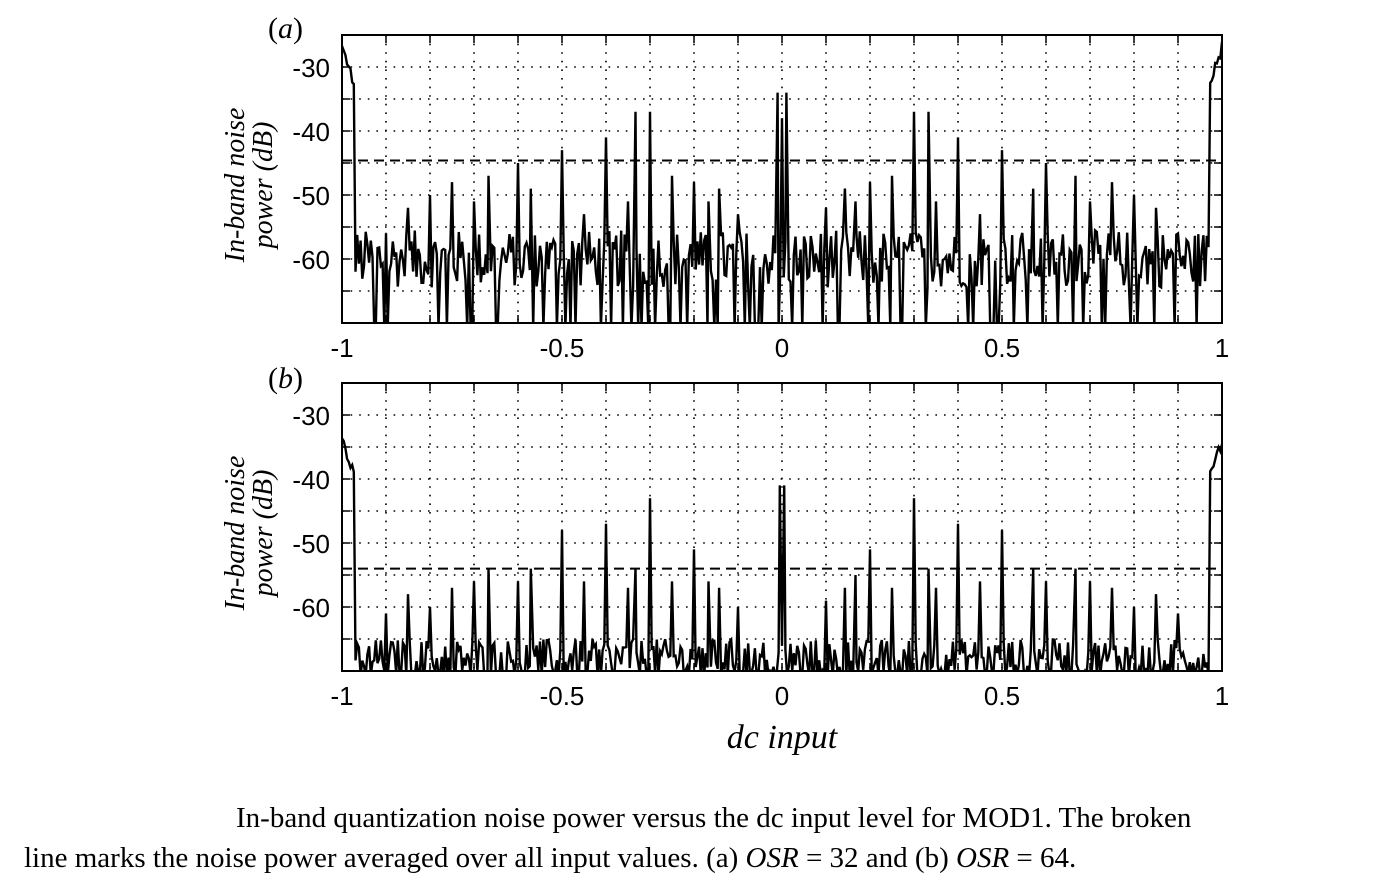 The image size is (1398, 889). Describe the element at coordinates (877, 858) in the screenshot. I see `caption-text-32: = 32 and (b)` at that location.